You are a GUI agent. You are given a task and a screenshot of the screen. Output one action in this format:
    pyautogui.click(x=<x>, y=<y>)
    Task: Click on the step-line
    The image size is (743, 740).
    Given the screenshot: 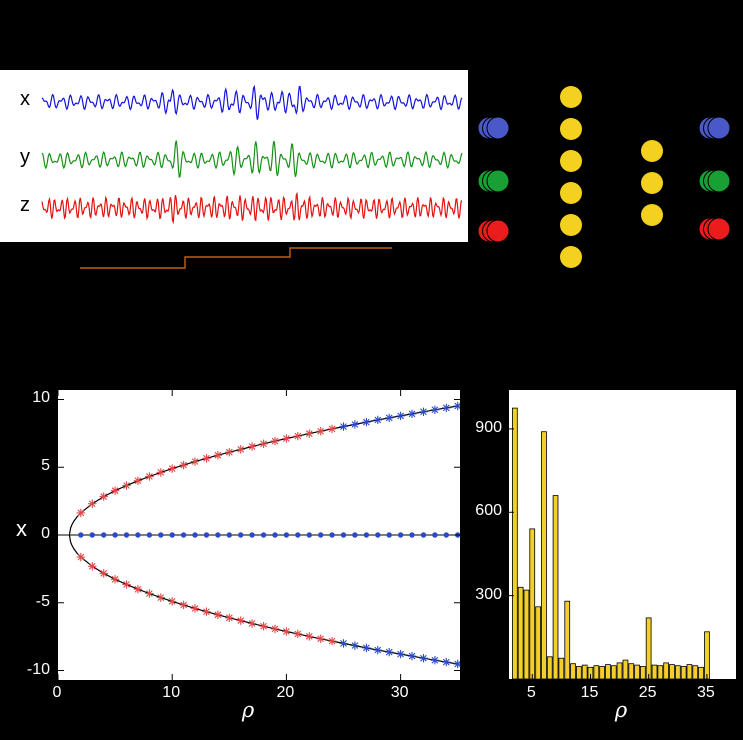 What is the action you would take?
    pyautogui.click(x=236, y=258)
    